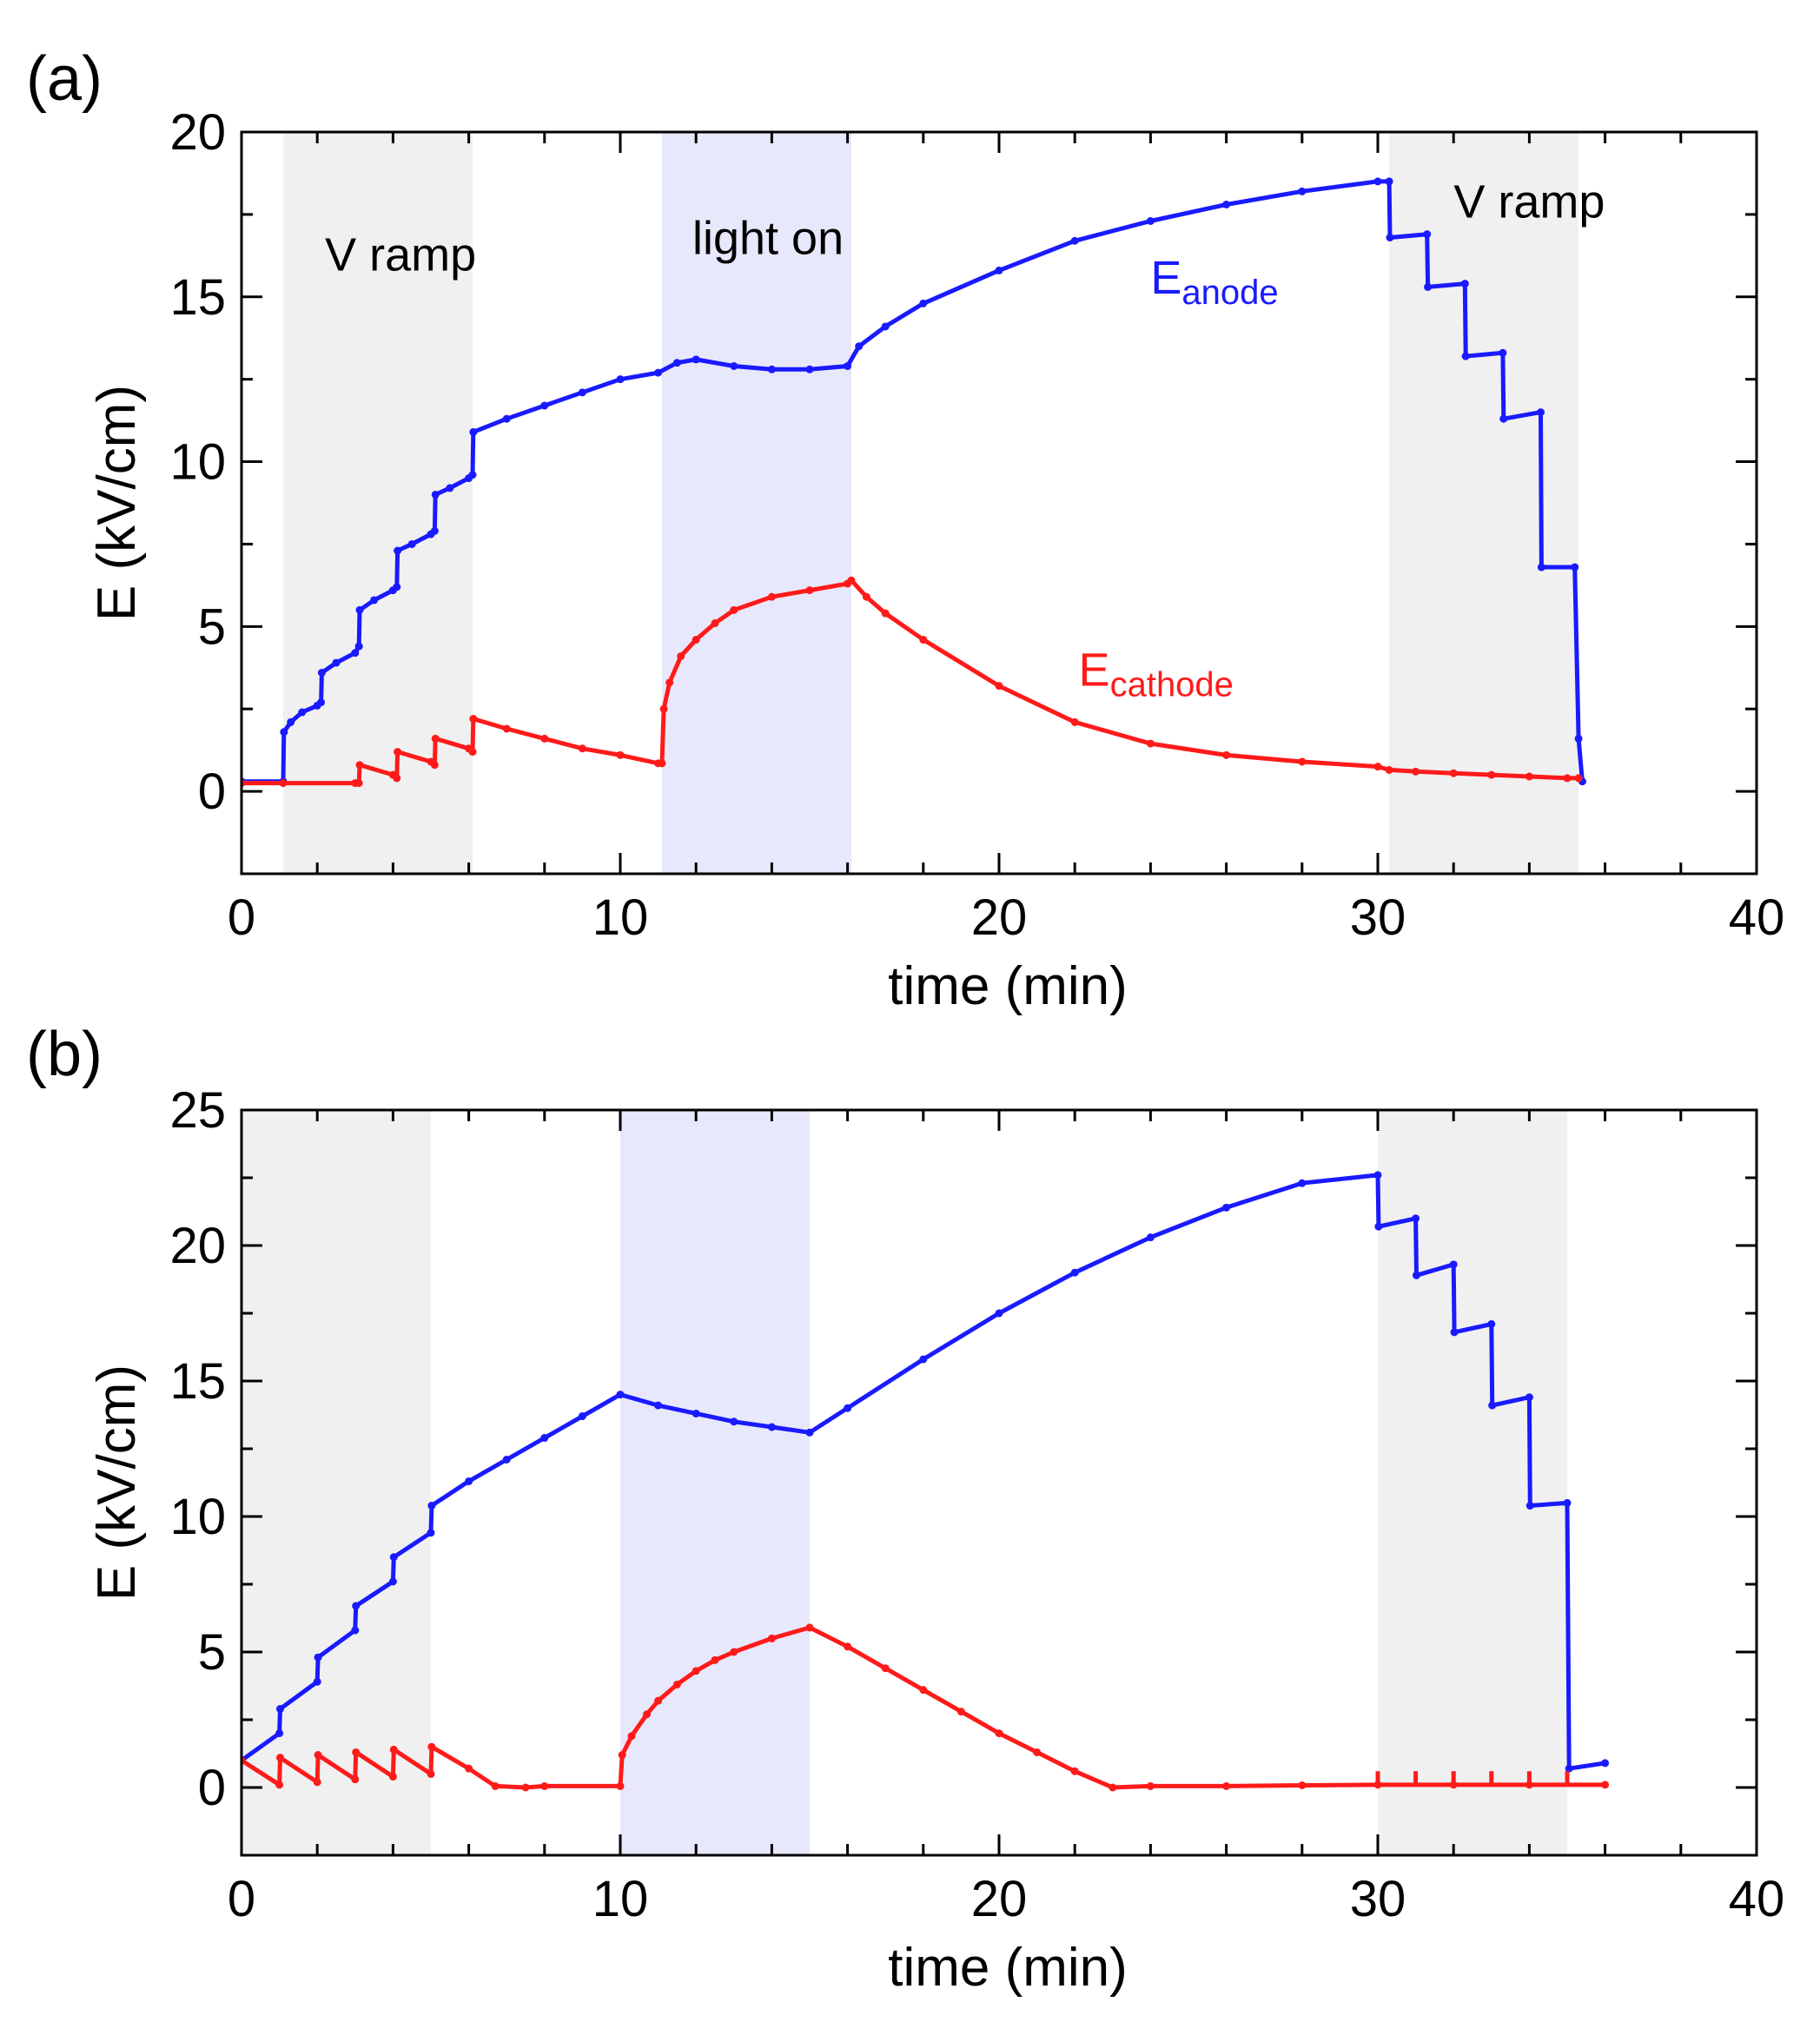 This screenshot has width=1820, height=2022. I want to click on panel-a-y-tick-label: 5, so click(212, 626).